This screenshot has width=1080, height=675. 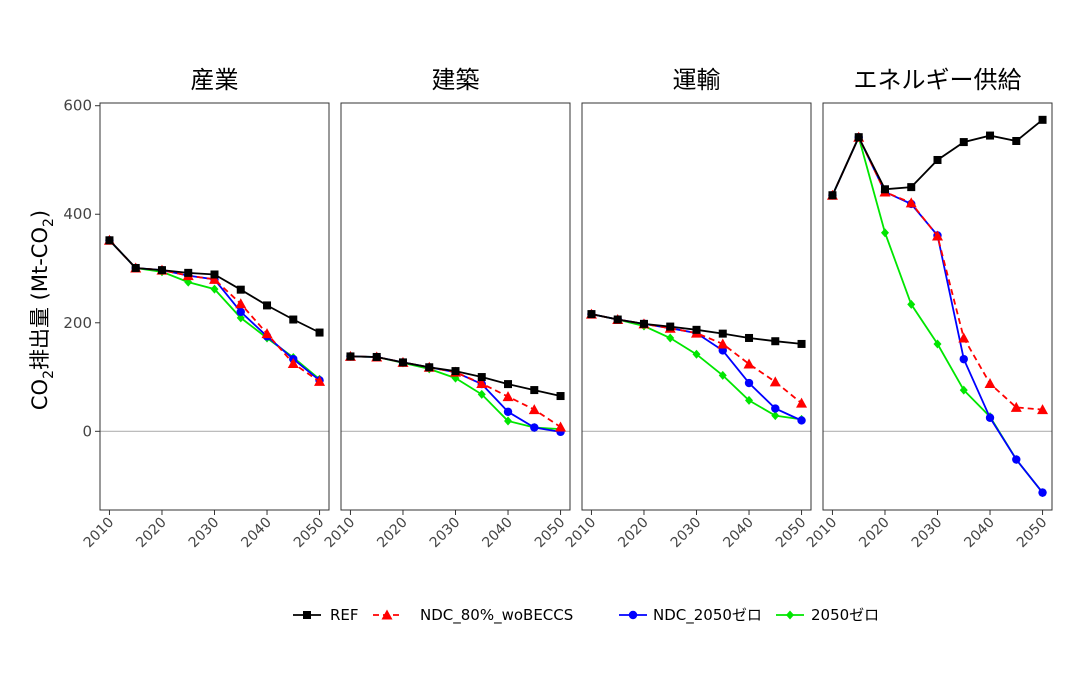 What do you see at coordinates (707, 615) in the screenshot?
I see `legend-label: NDC_2050ゼロ` at bounding box center [707, 615].